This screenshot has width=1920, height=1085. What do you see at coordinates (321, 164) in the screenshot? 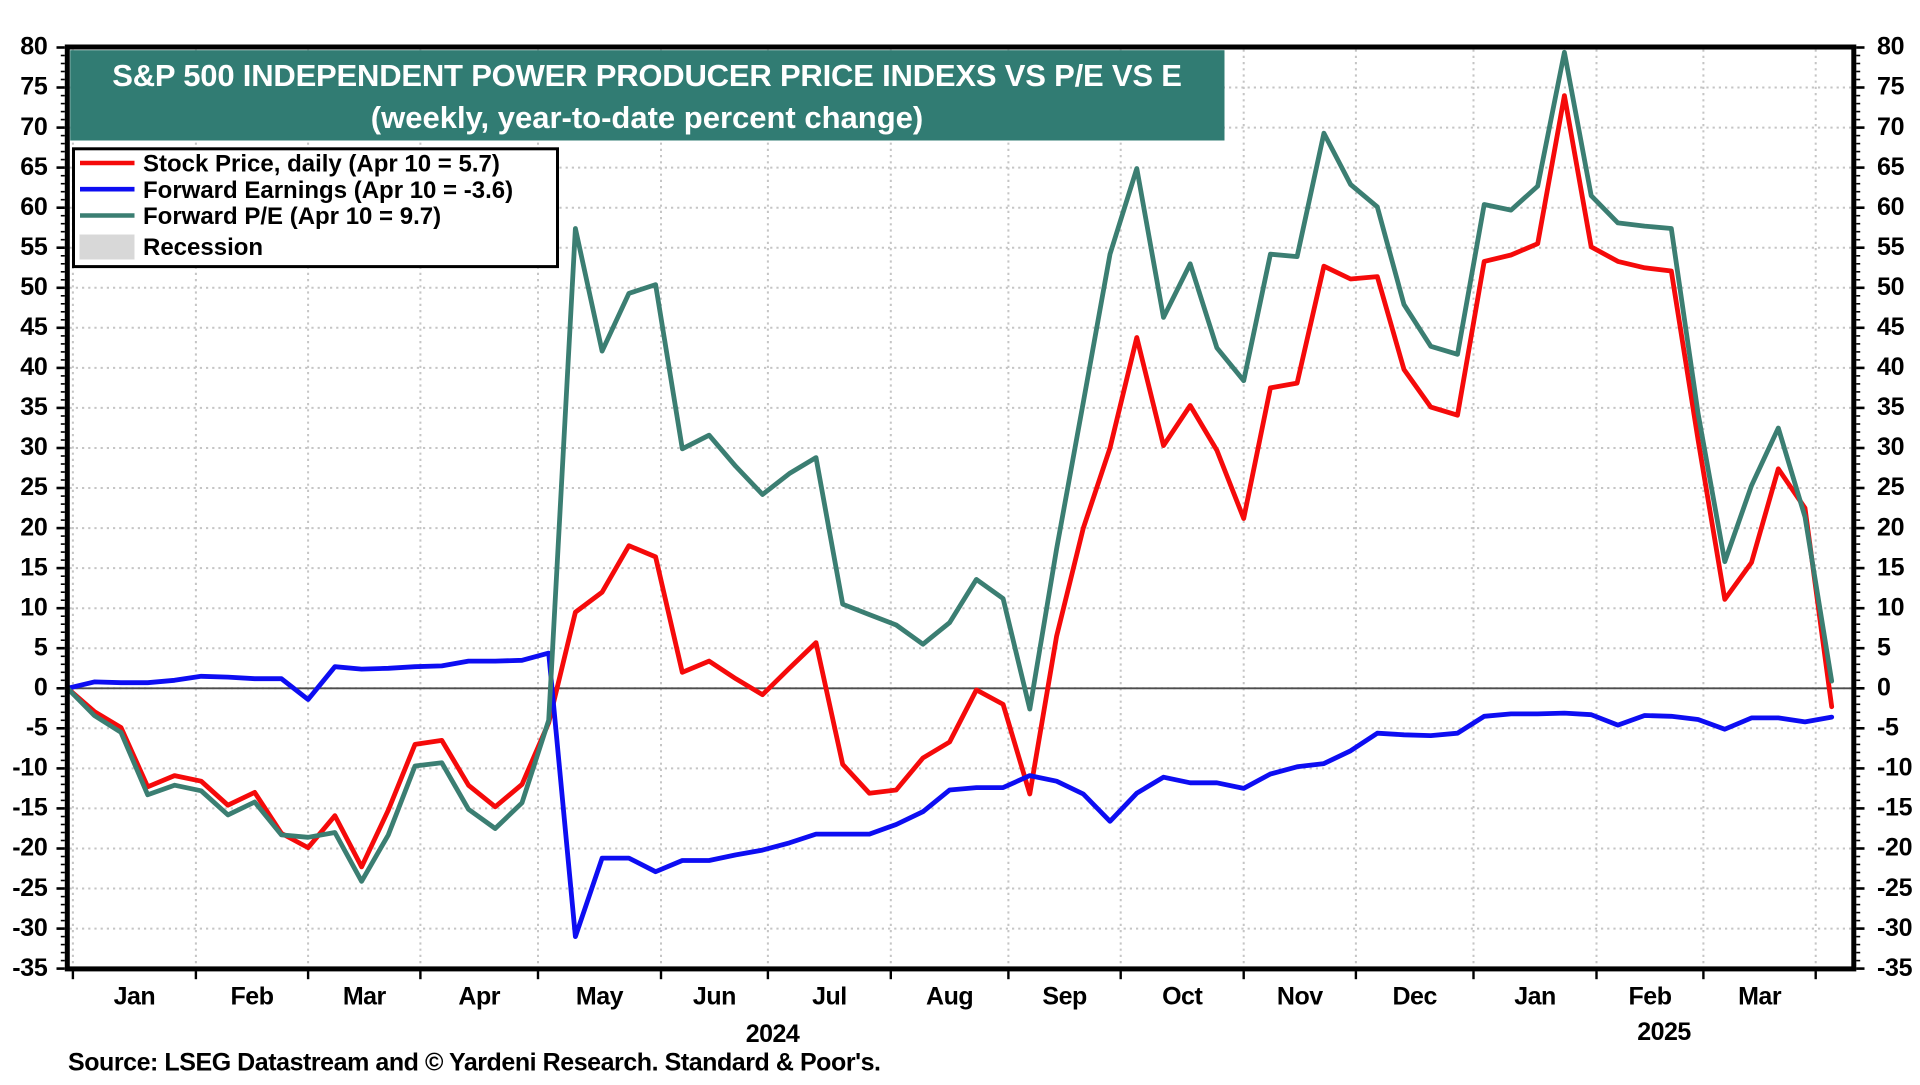
I see `svg-text:Stock Price, daily (Apr 10 = 5: Stock Price, daily (Apr 10 = 5.7)` at bounding box center [321, 164].